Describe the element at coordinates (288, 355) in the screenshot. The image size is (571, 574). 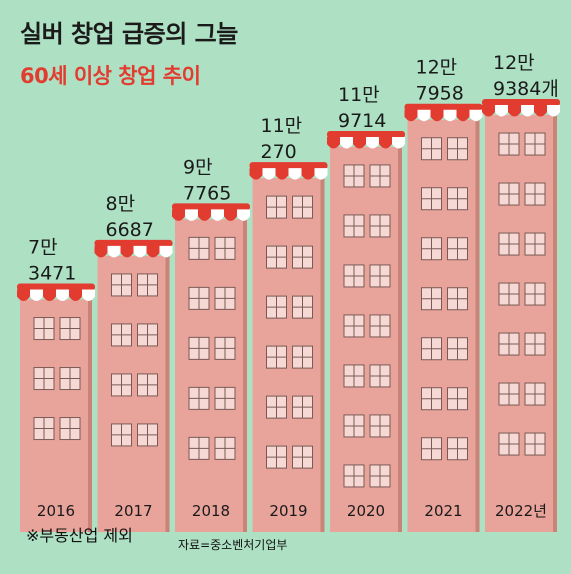
I see `bar-3-building` at that location.